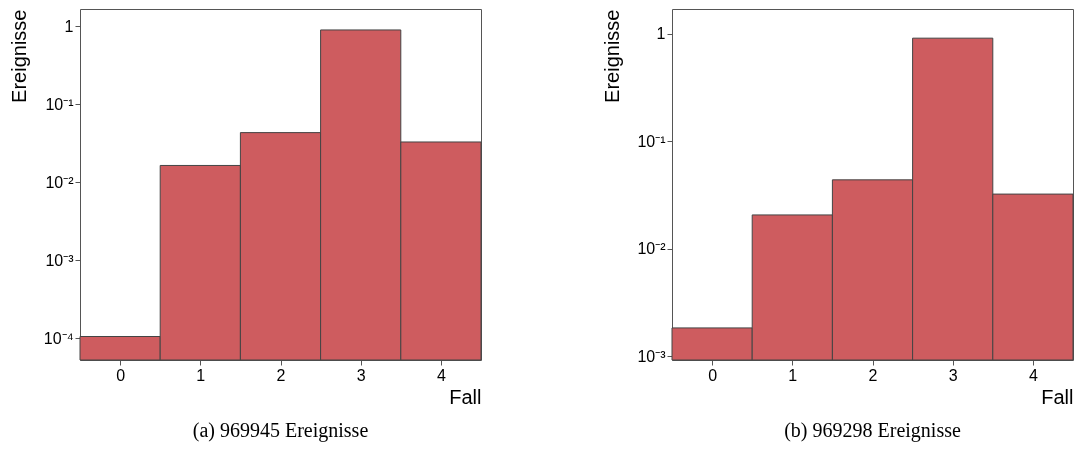  Describe the element at coordinates (58, 338) in the screenshot. I see `y-tick-label: 10⁻⁴` at that location.